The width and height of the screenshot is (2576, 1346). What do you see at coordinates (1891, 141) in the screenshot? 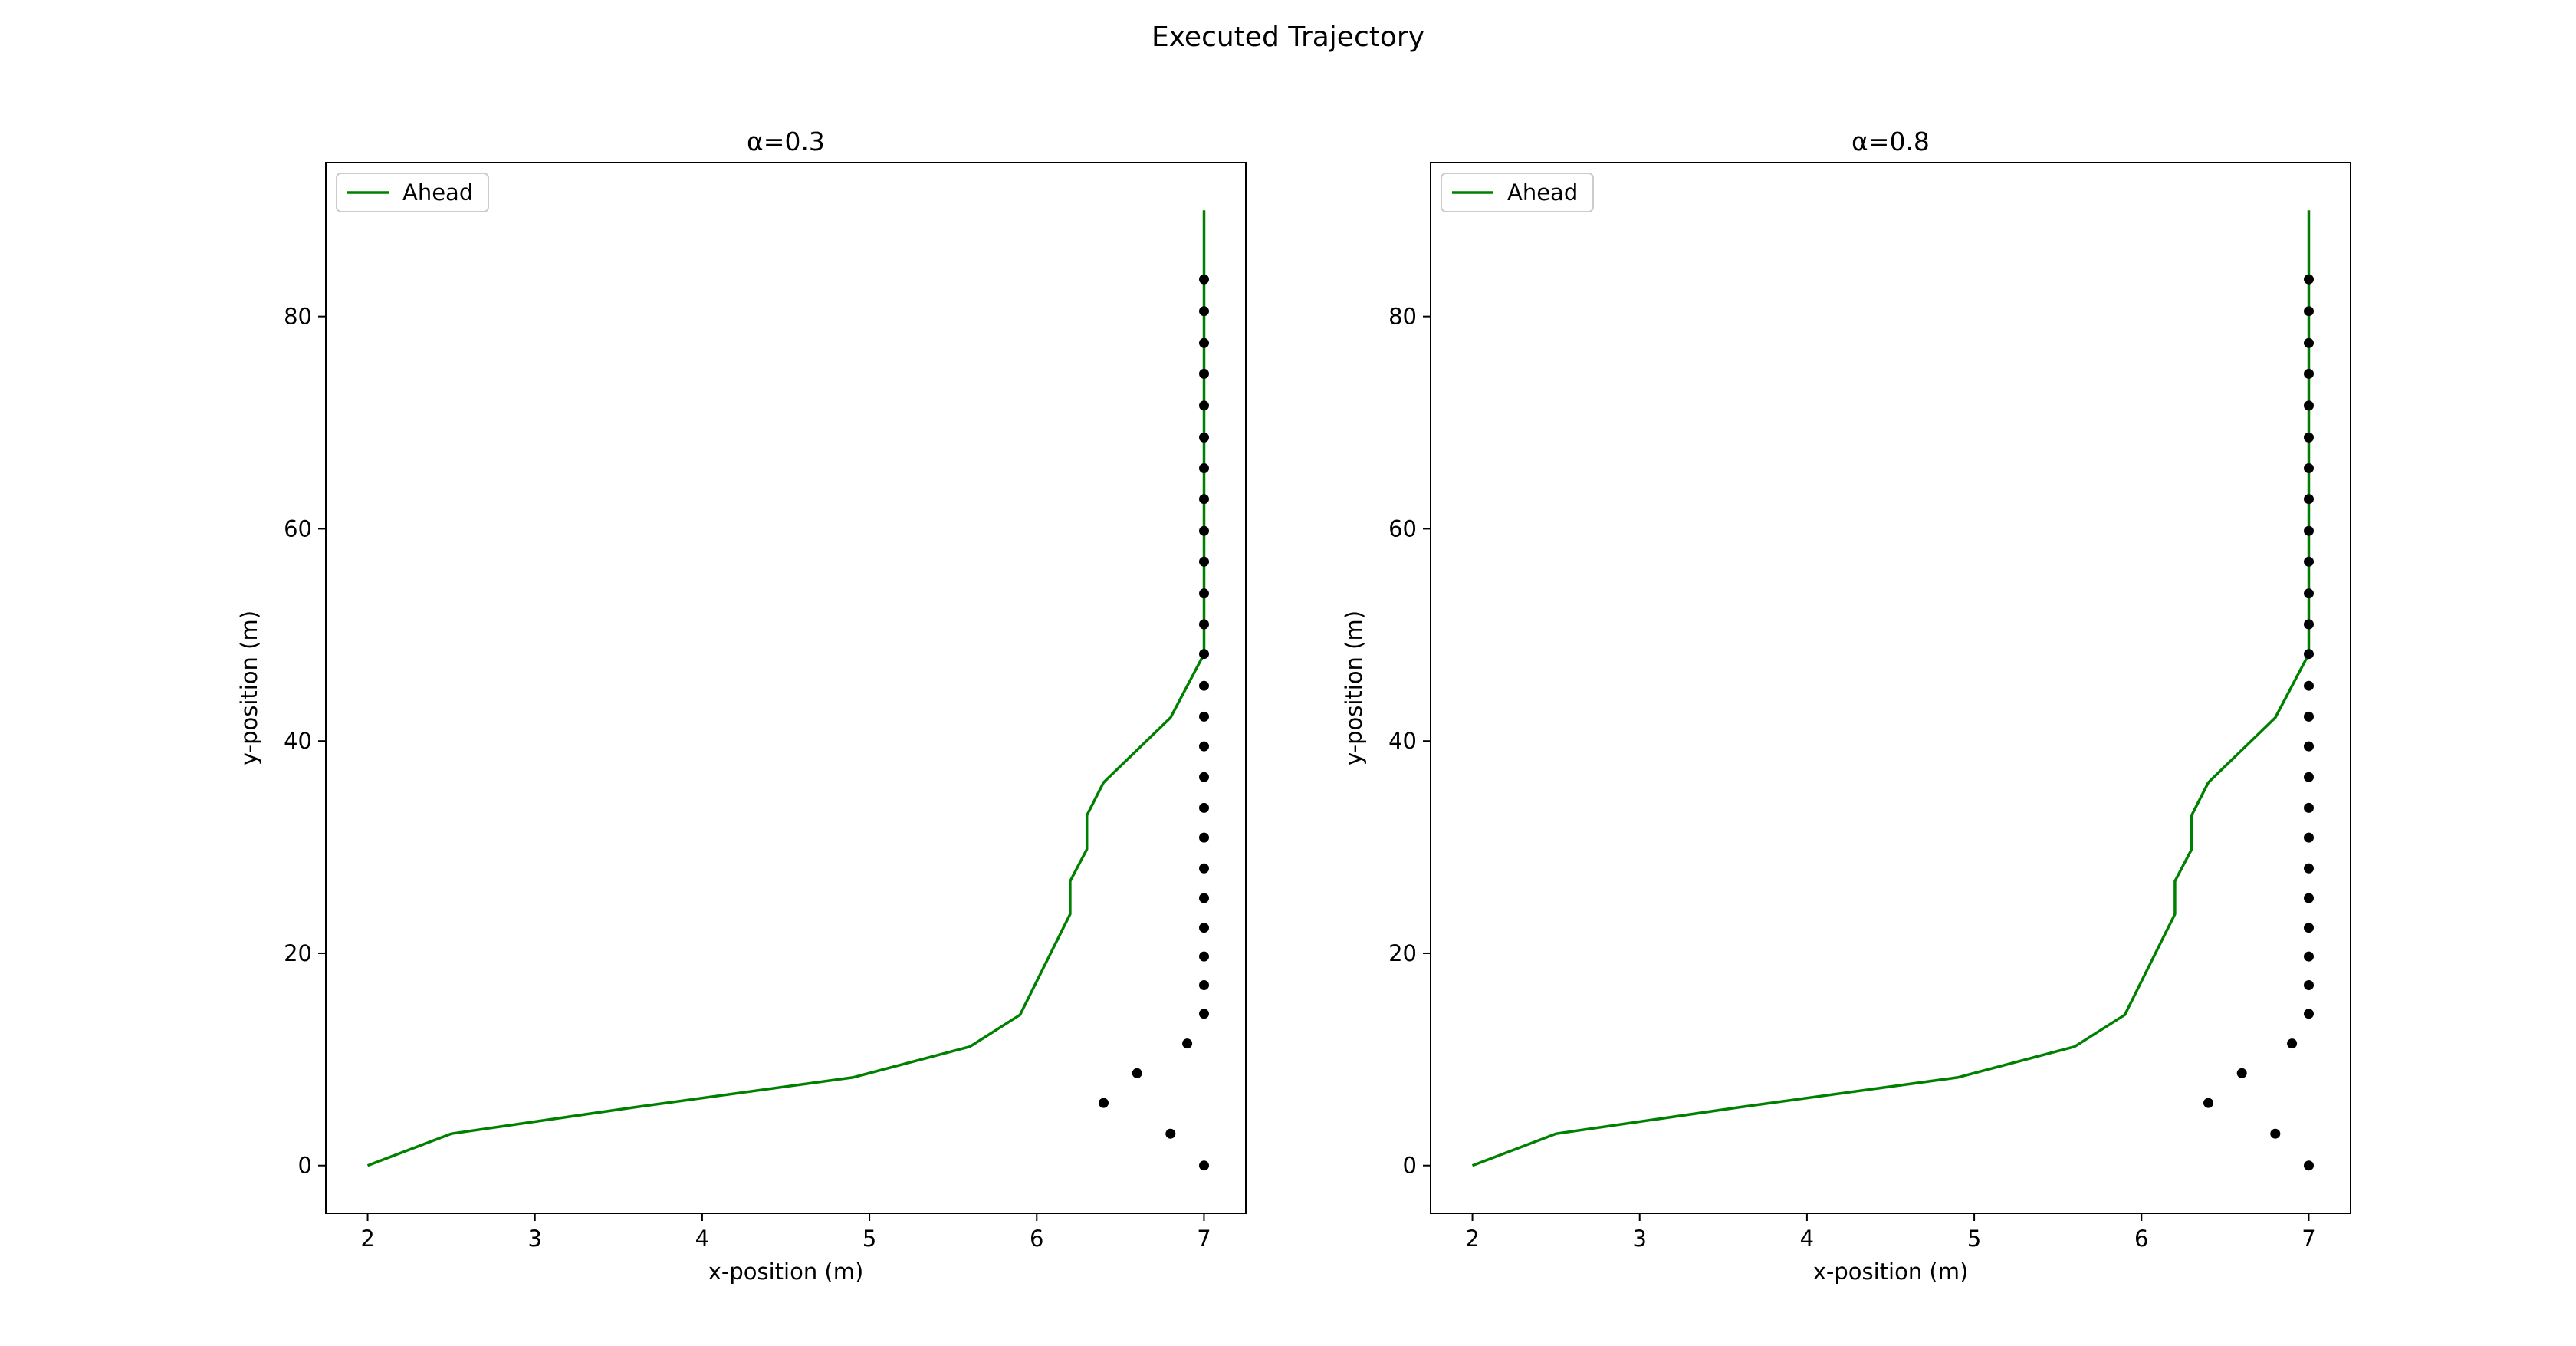
I see `subplot-title: α=0.8` at bounding box center [1891, 141].